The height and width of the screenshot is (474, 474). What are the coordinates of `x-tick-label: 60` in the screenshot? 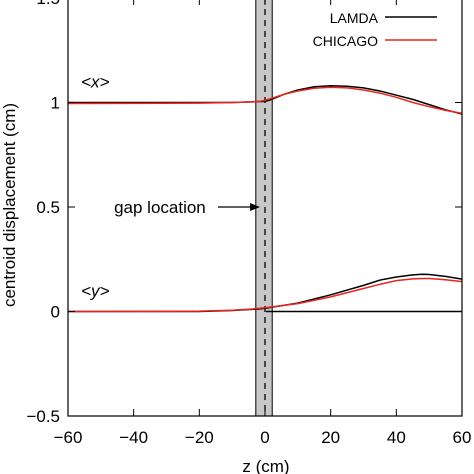 It's located at (462, 437).